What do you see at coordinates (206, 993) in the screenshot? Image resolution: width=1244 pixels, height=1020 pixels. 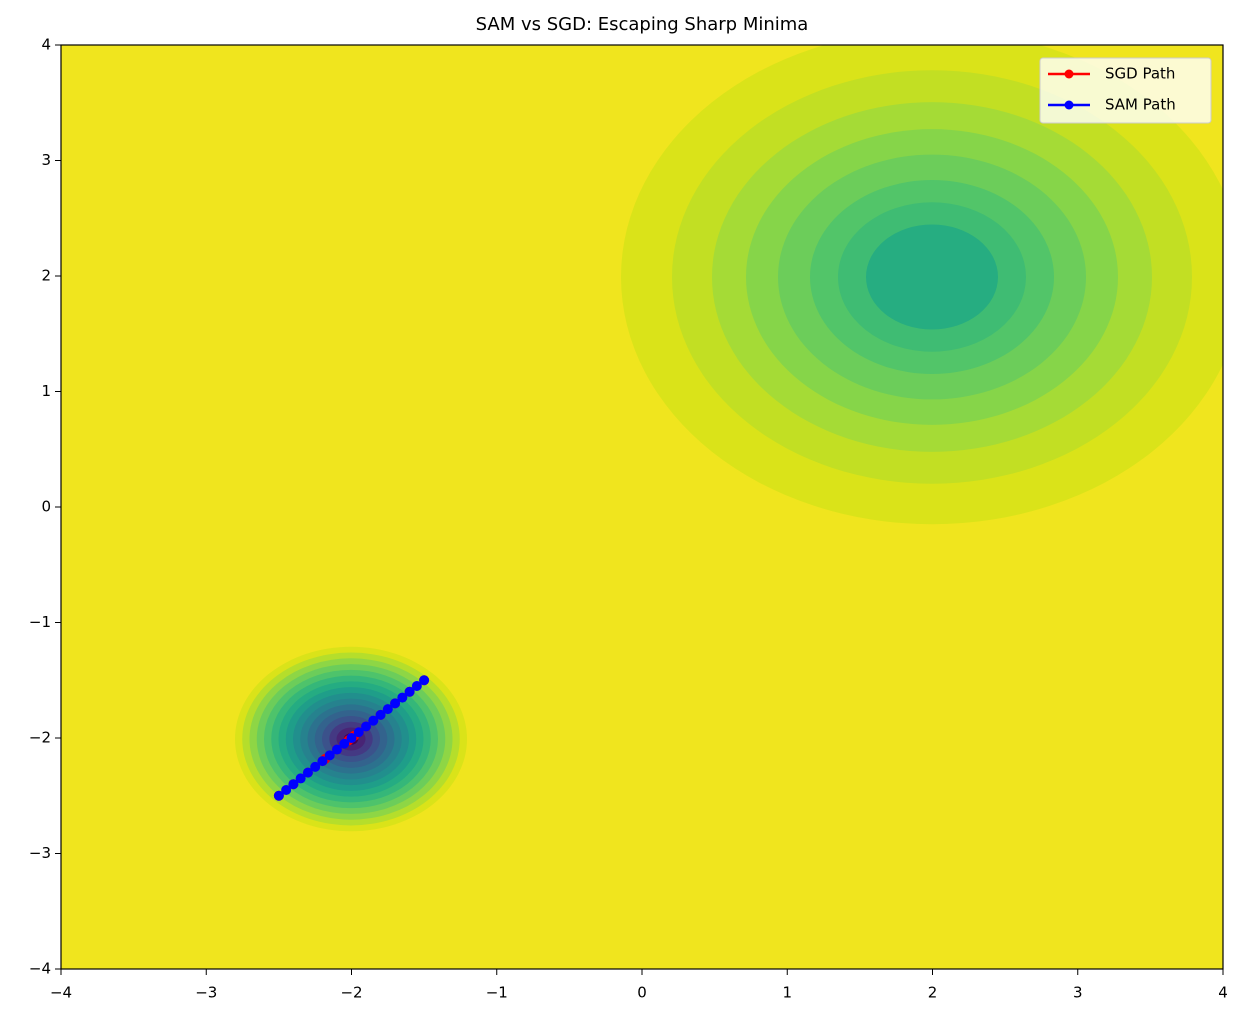 I see `x-tick-label: −3` at bounding box center [206, 993].